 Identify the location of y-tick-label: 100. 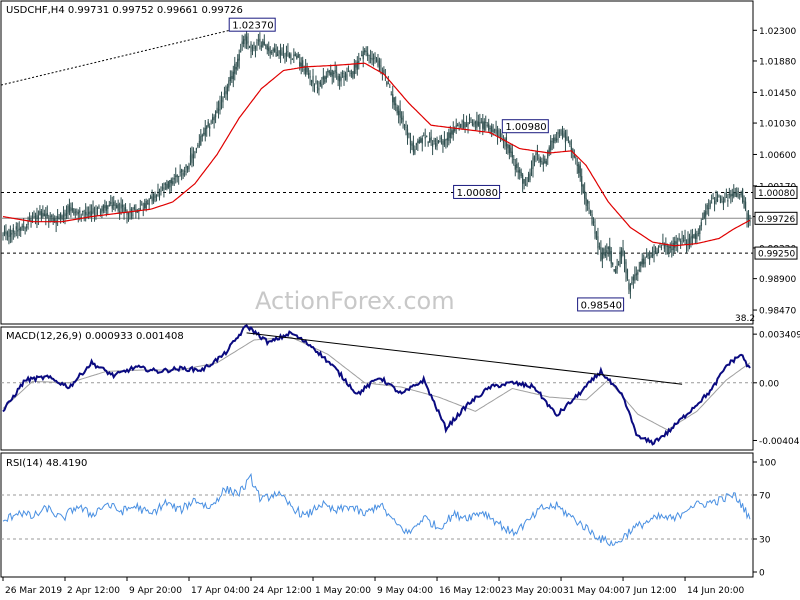
(767, 464).